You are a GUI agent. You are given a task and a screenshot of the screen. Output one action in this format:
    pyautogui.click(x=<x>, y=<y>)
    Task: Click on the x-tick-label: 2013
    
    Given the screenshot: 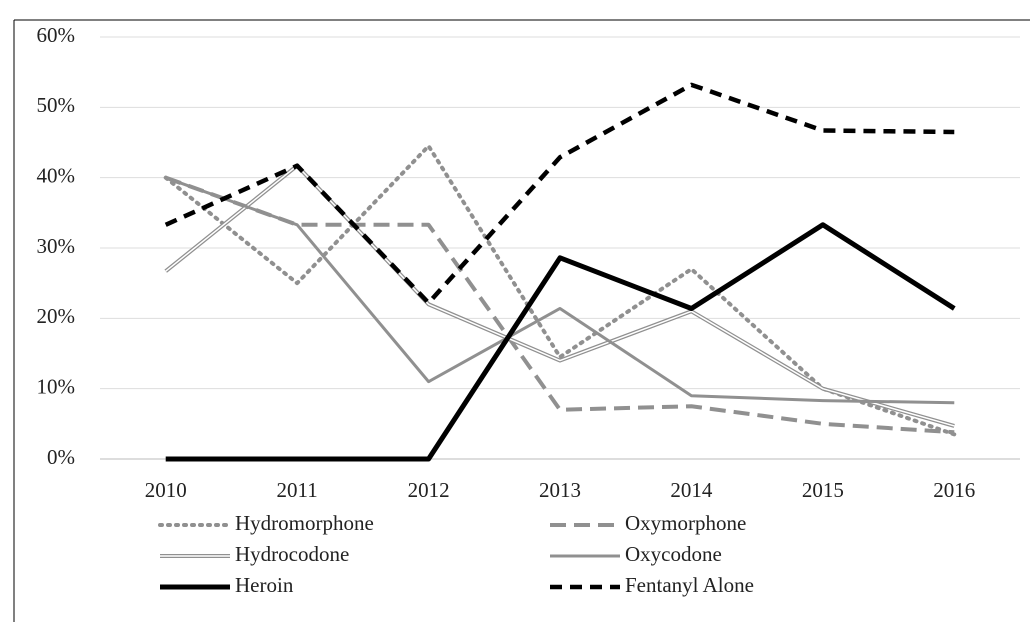 What is the action you would take?
    pyautogui.click(x=560, y=490)
    